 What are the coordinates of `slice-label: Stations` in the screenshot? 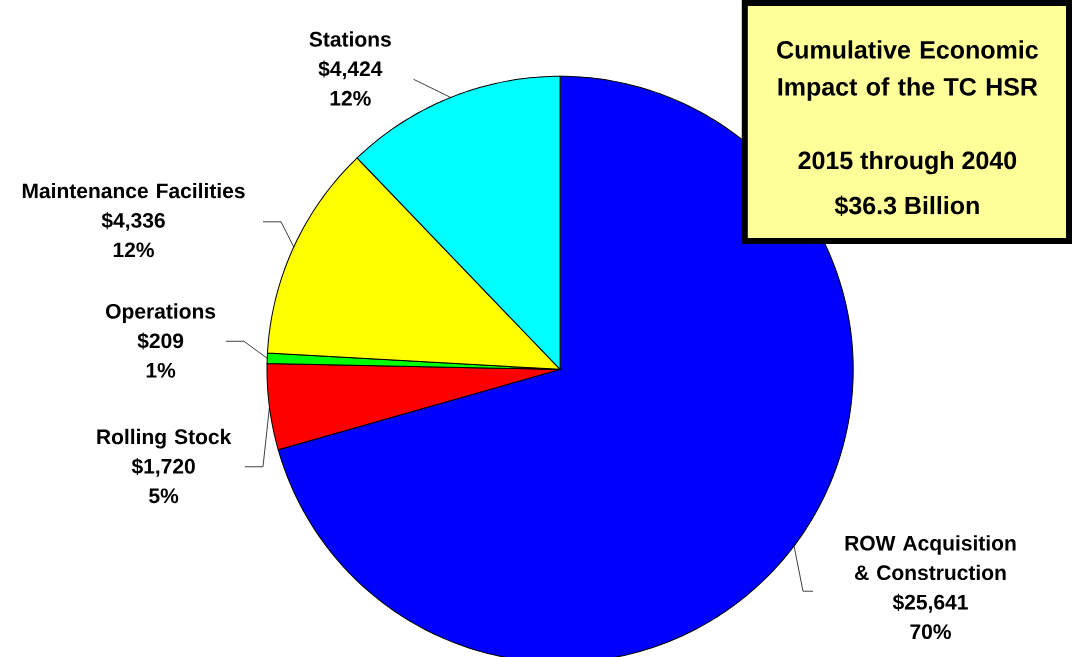 It's located at (350, 39).